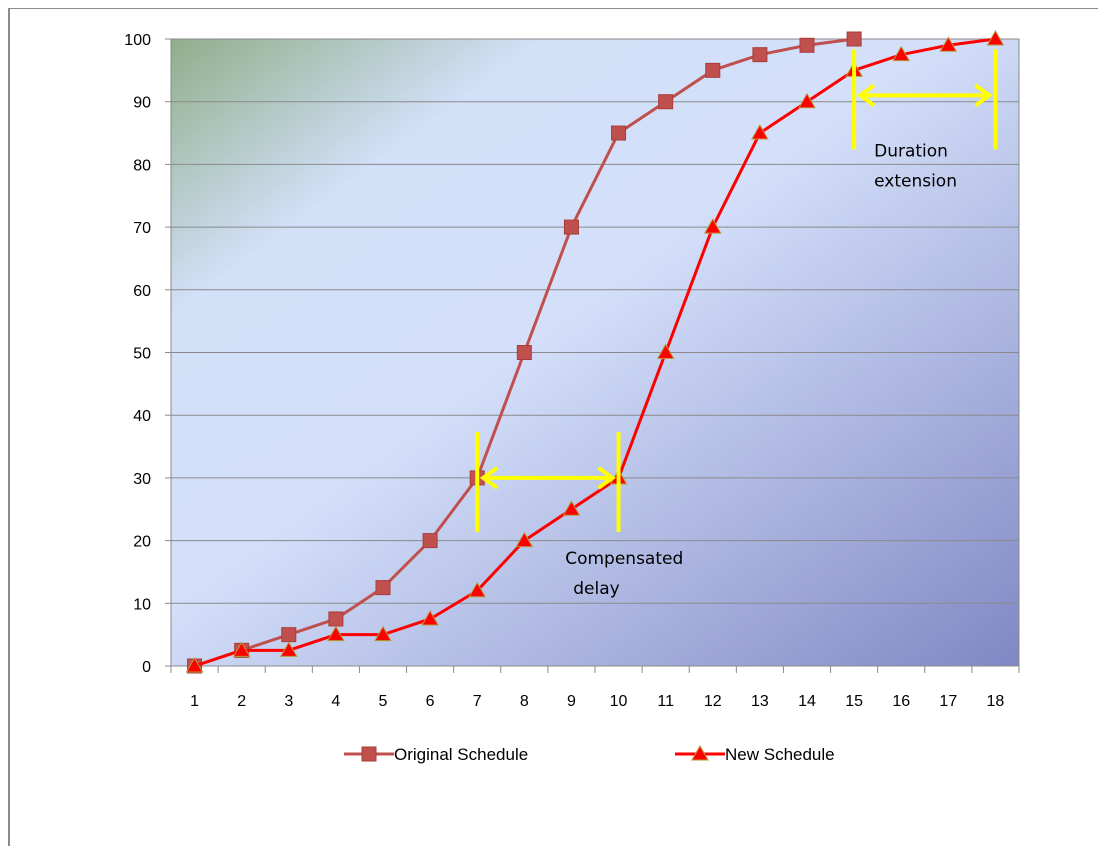 The image size is (1100, 848). What do you see at coordinates (477, 701) in the screenshot?
I see `x-tick-label: 7` at bounding box center [477, 701].